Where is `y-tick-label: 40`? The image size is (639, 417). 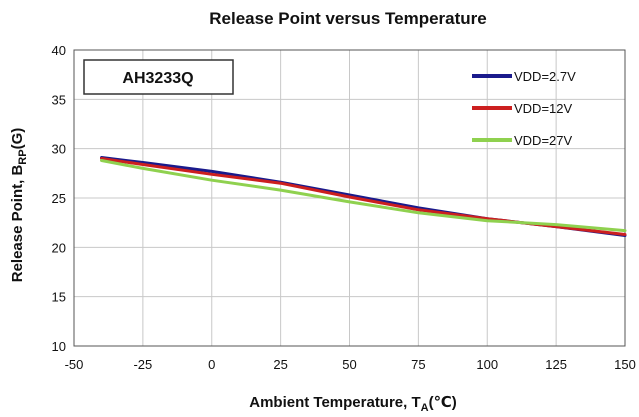
y-tick-label: 40 is located at coordinates (59, 50).